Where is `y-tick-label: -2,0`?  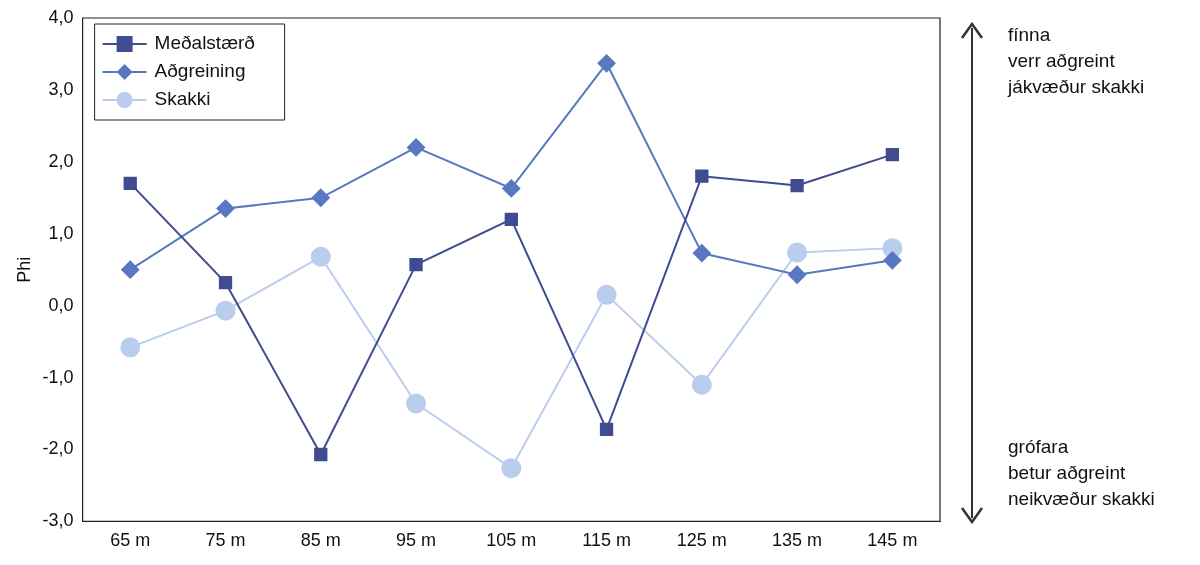 y-tick-label: -2,0 is located at coordinates (58, 448).